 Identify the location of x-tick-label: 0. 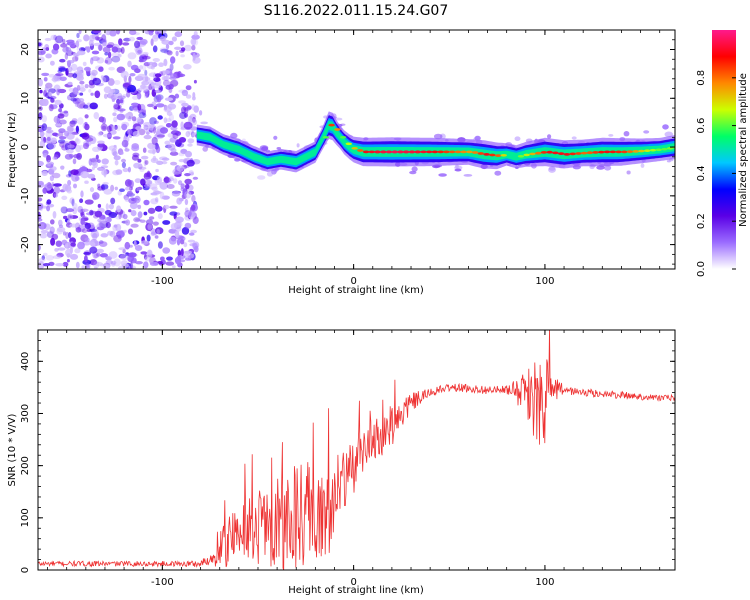
(353, 281).